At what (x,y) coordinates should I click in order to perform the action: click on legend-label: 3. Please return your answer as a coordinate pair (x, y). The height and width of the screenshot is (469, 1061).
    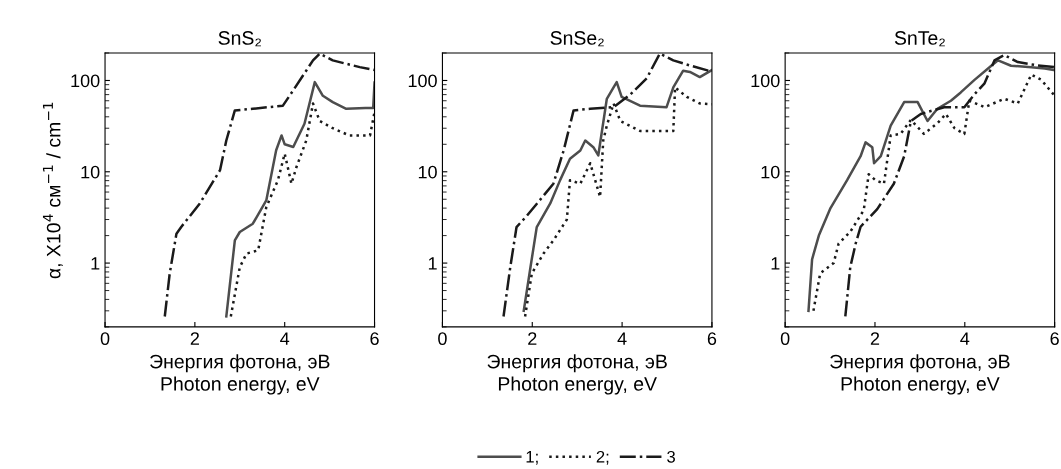
    Looking at the image, I should click on (671, 456).